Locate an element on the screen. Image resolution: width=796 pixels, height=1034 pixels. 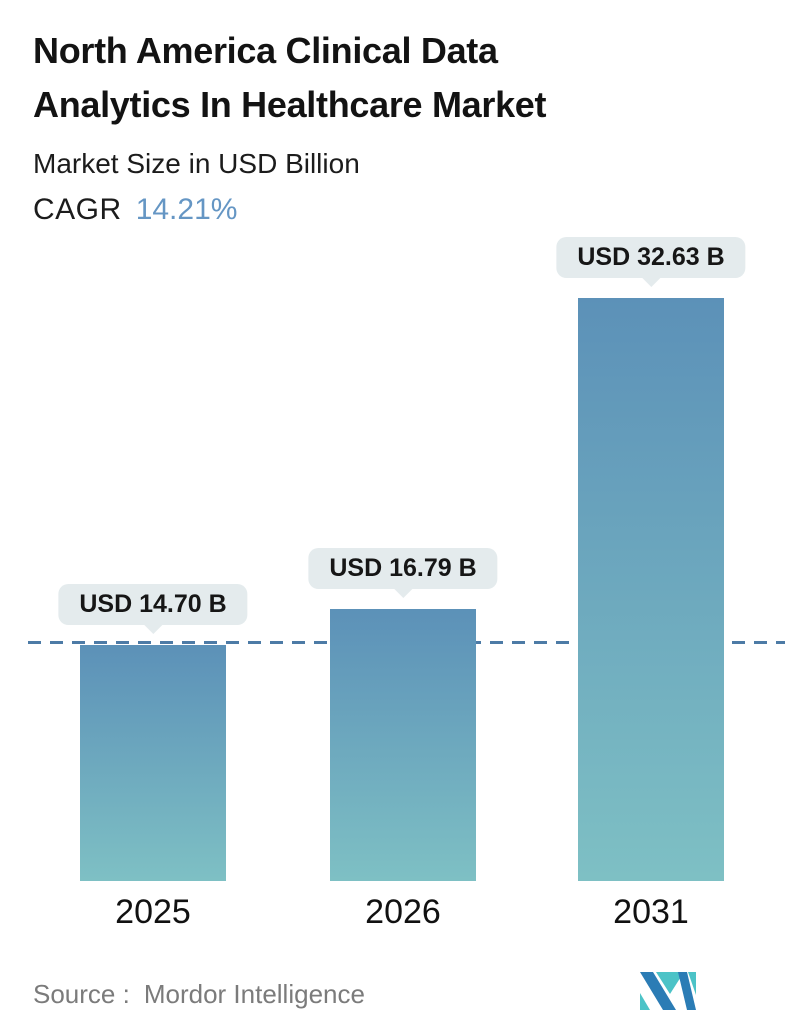
x-tick-label: 2026 is located at coordinates (403, 912).